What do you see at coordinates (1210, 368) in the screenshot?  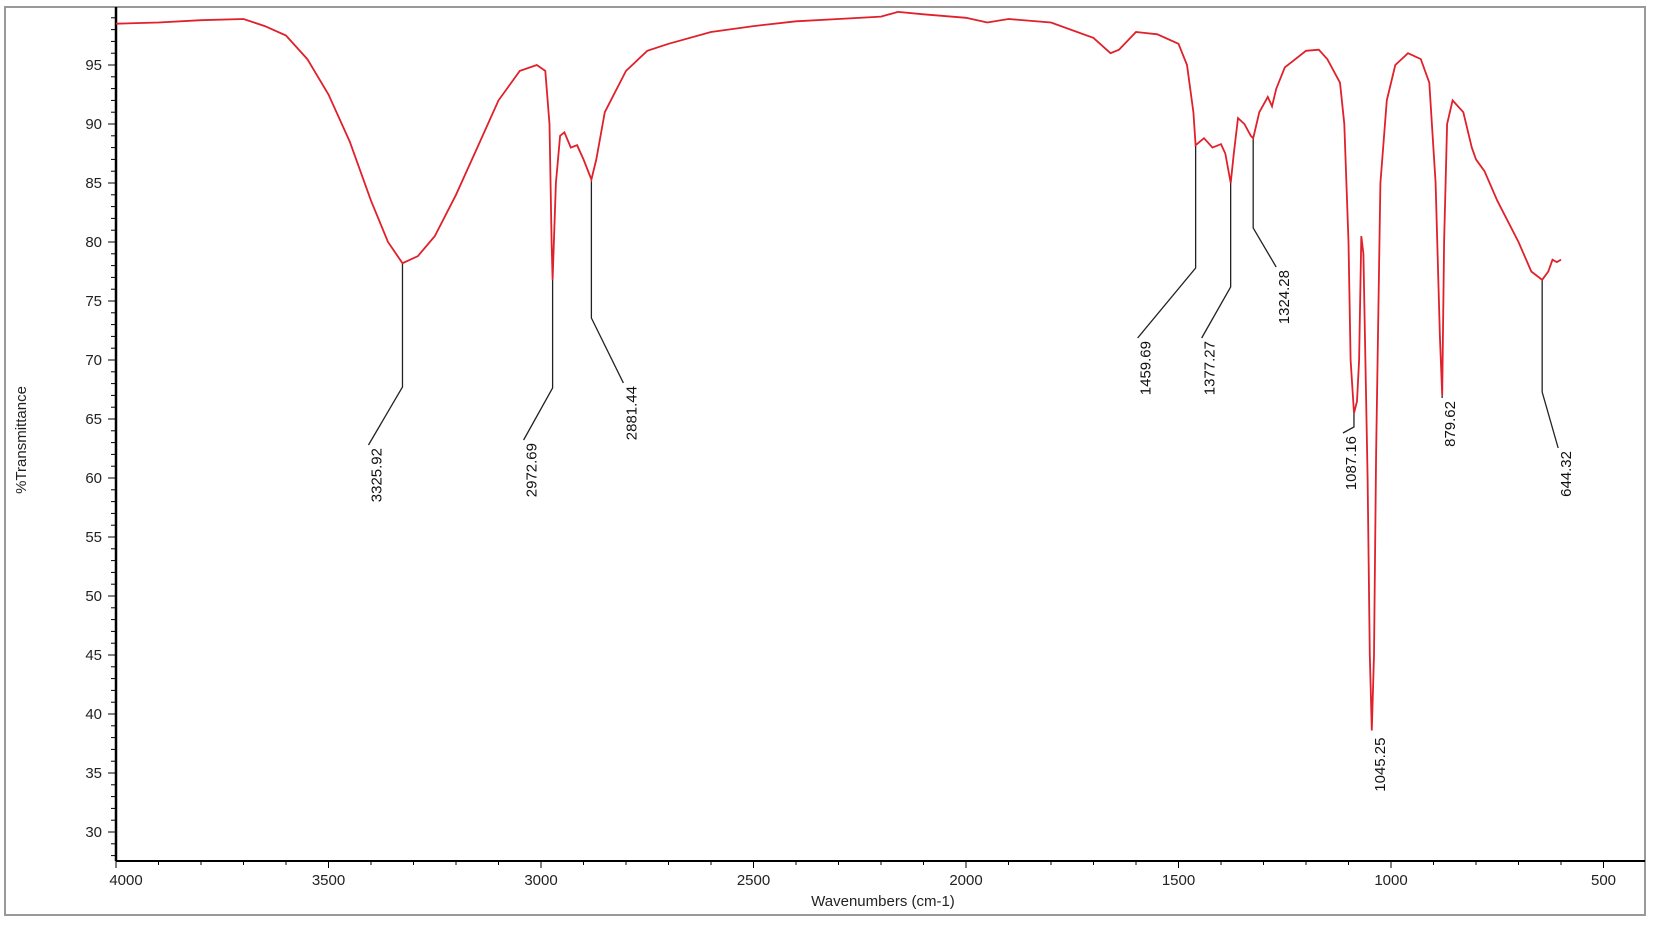 I see `peak-label: 1377.27` at bounding box center [1210, 368].